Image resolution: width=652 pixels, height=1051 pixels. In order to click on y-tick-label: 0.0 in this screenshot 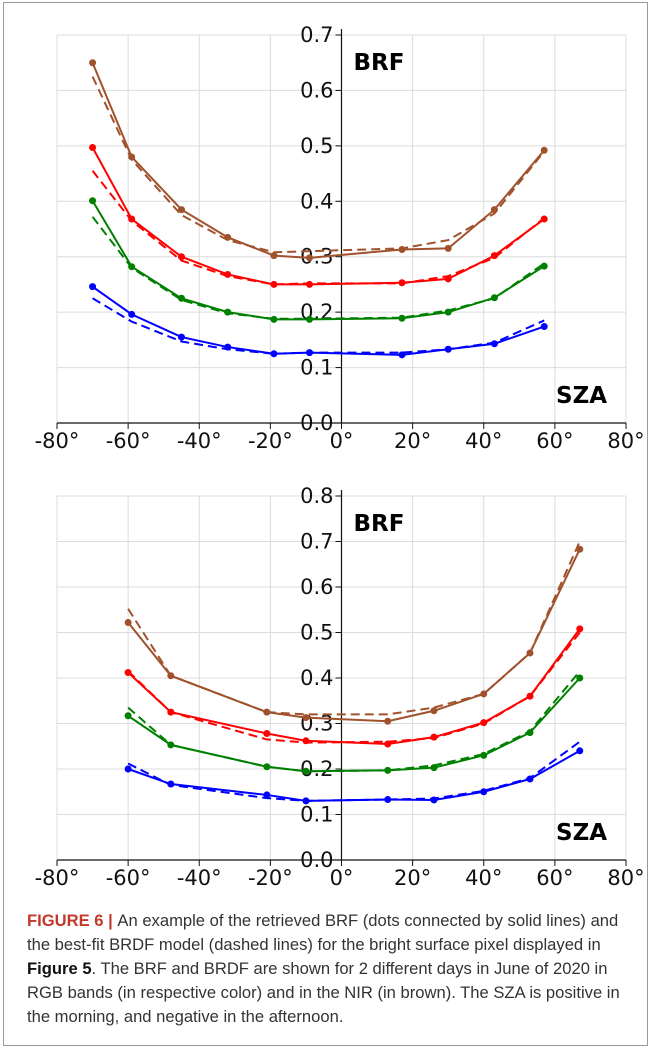, I will do `click(316, 423)`.